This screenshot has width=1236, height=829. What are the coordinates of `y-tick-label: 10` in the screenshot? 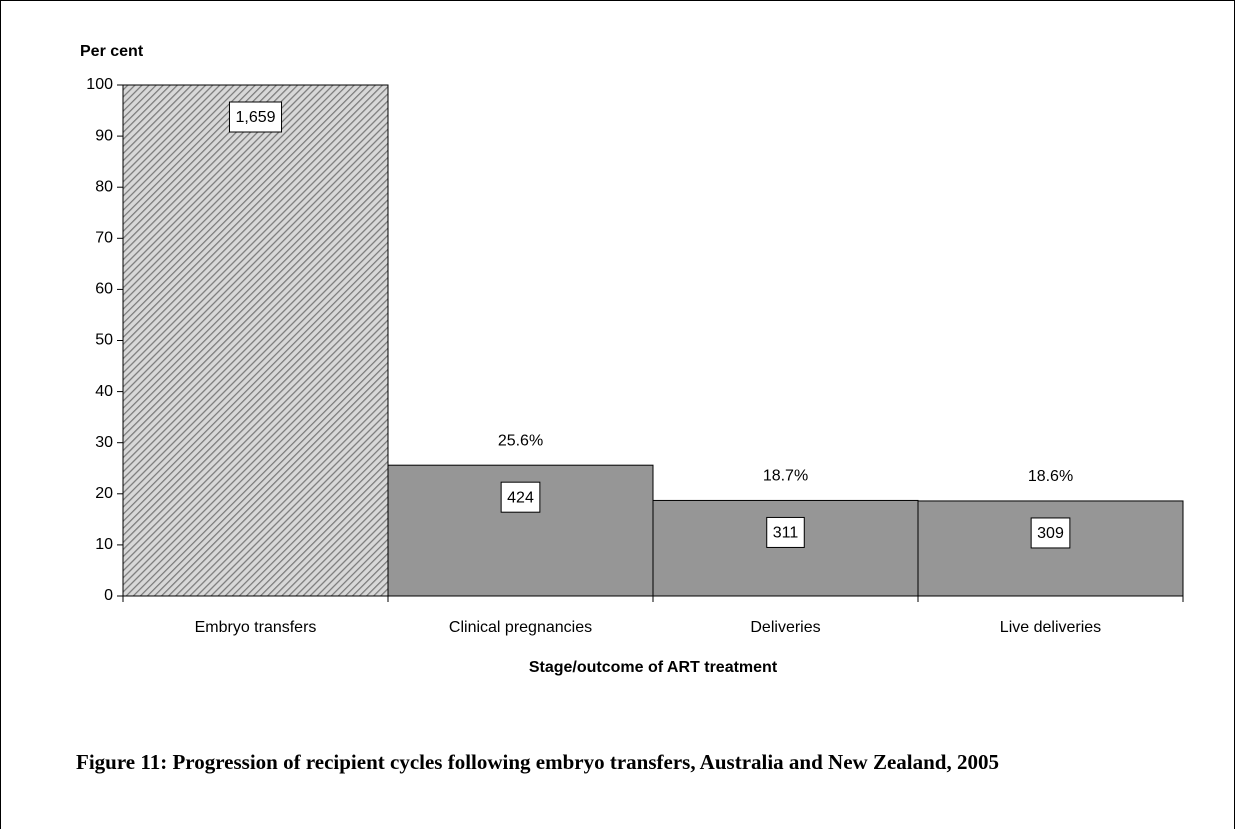 It's located at (104, 544).